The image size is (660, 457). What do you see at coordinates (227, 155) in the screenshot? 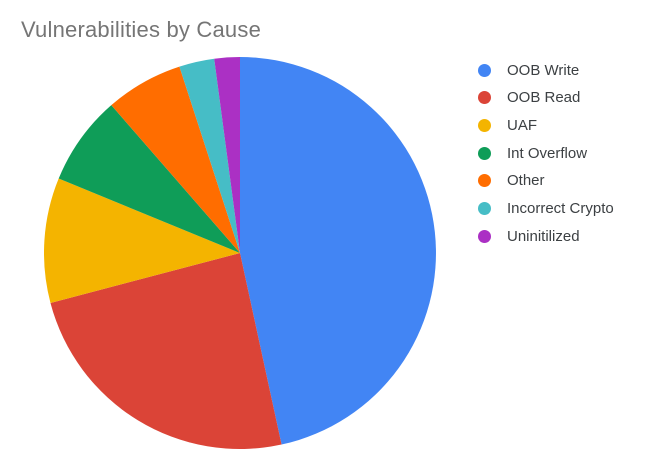
I see `pie-slice-uninitilized` at bounding box center [227, 155].